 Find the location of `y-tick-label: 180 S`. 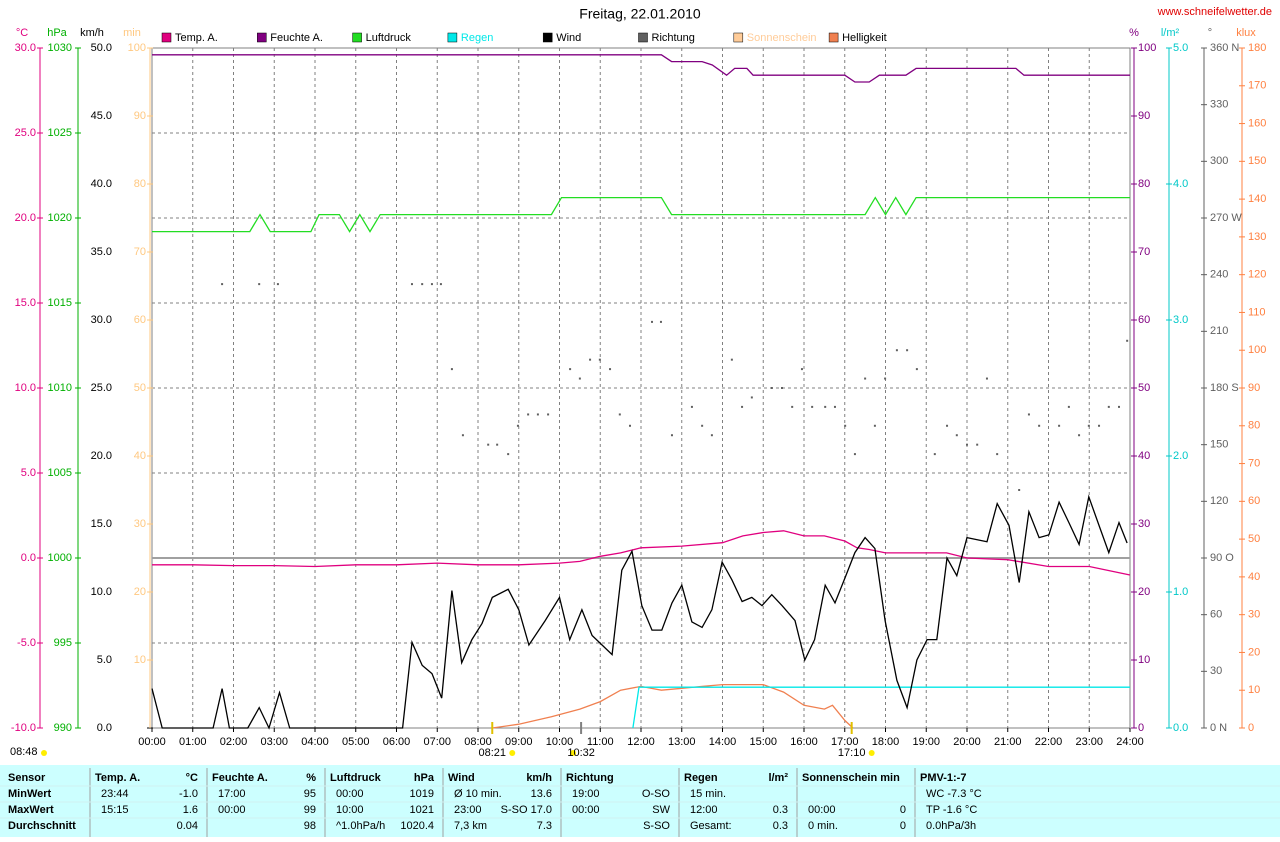

y-tick-label: 180 S is located at coordinates (1224, 388).